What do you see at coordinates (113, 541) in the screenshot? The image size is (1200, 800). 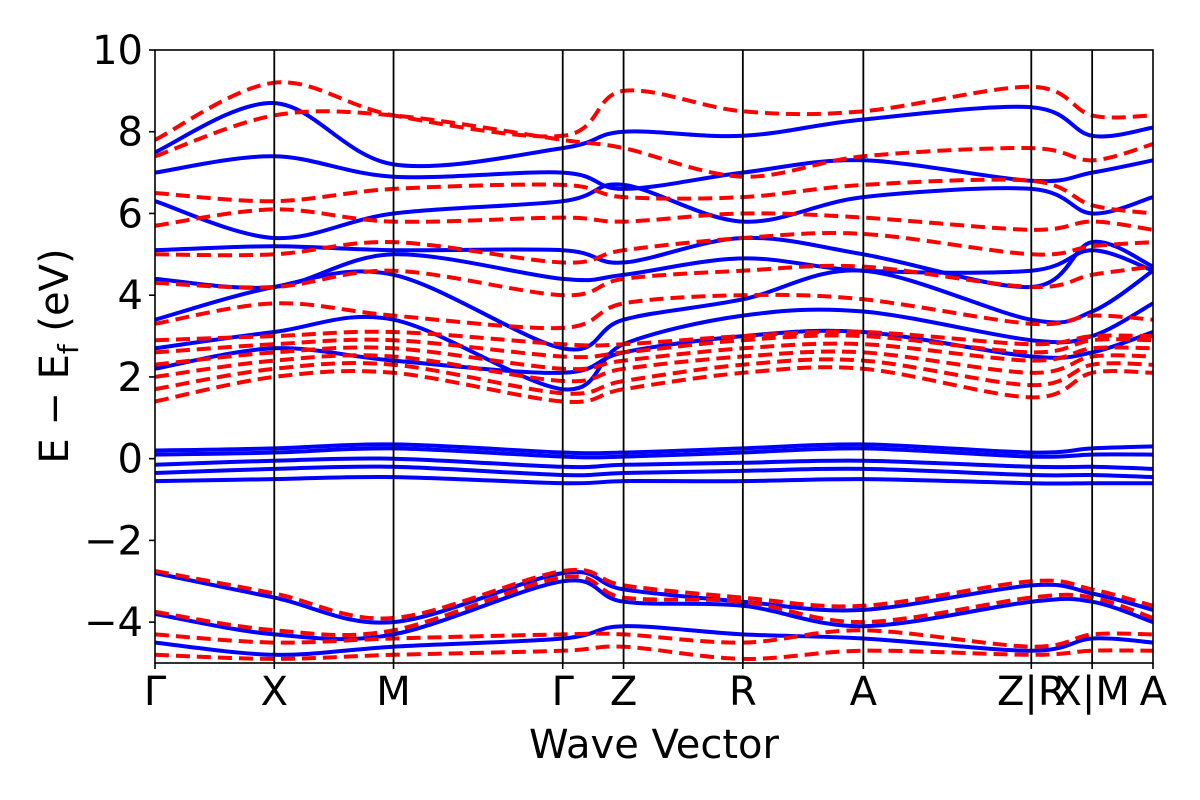 I see `y-tick-label-7: −2` at bounding box center [113, 541].